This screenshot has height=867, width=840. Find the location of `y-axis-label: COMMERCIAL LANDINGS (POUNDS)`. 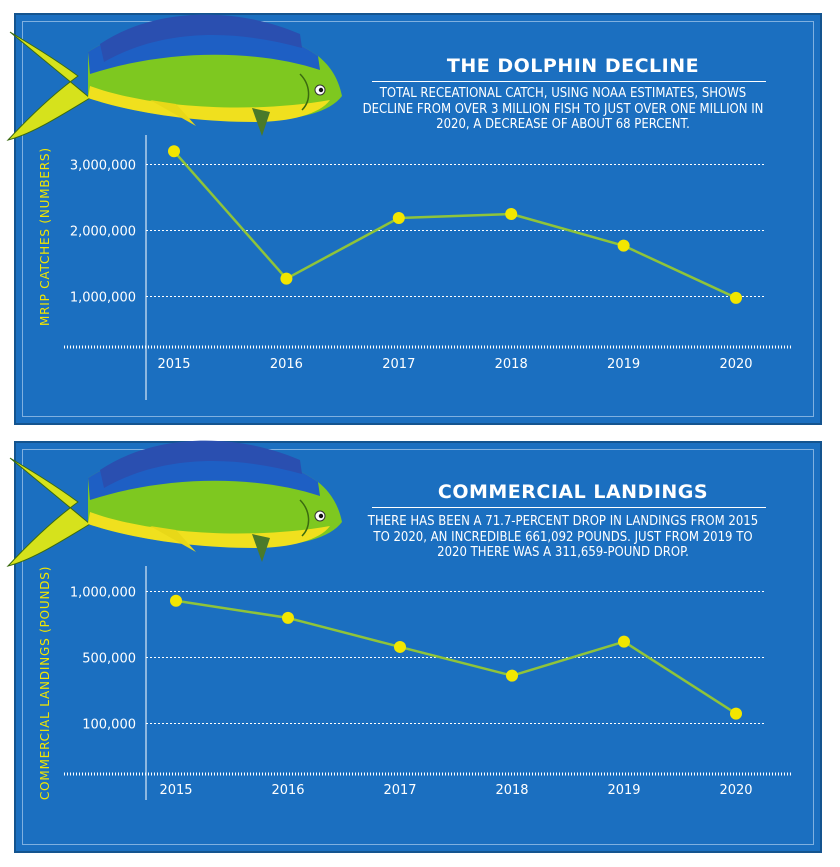

y-axis-label: COMMERCIAL LANDINGS (POUNDS) is located at coordinates (45, 682).